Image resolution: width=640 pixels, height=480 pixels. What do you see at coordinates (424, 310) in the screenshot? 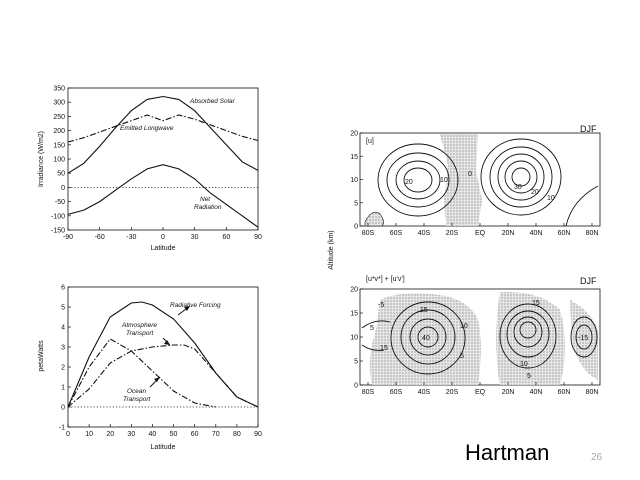
I see `flux-label-15a: 15` at bounding box center [424, 310].